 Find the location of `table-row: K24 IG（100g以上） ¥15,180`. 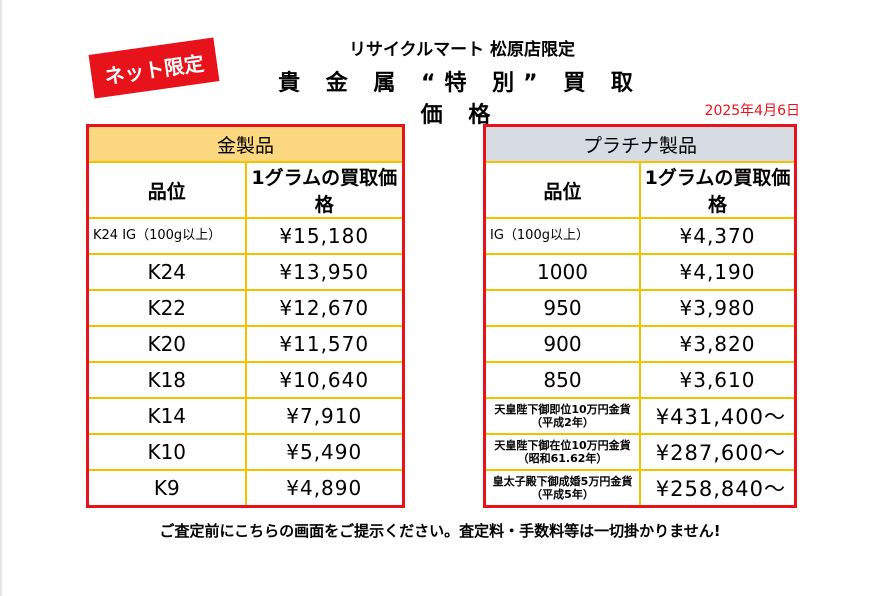

table-row: K24 IG（100g以上） ¥15,180 is located at coordinates (245, 236).